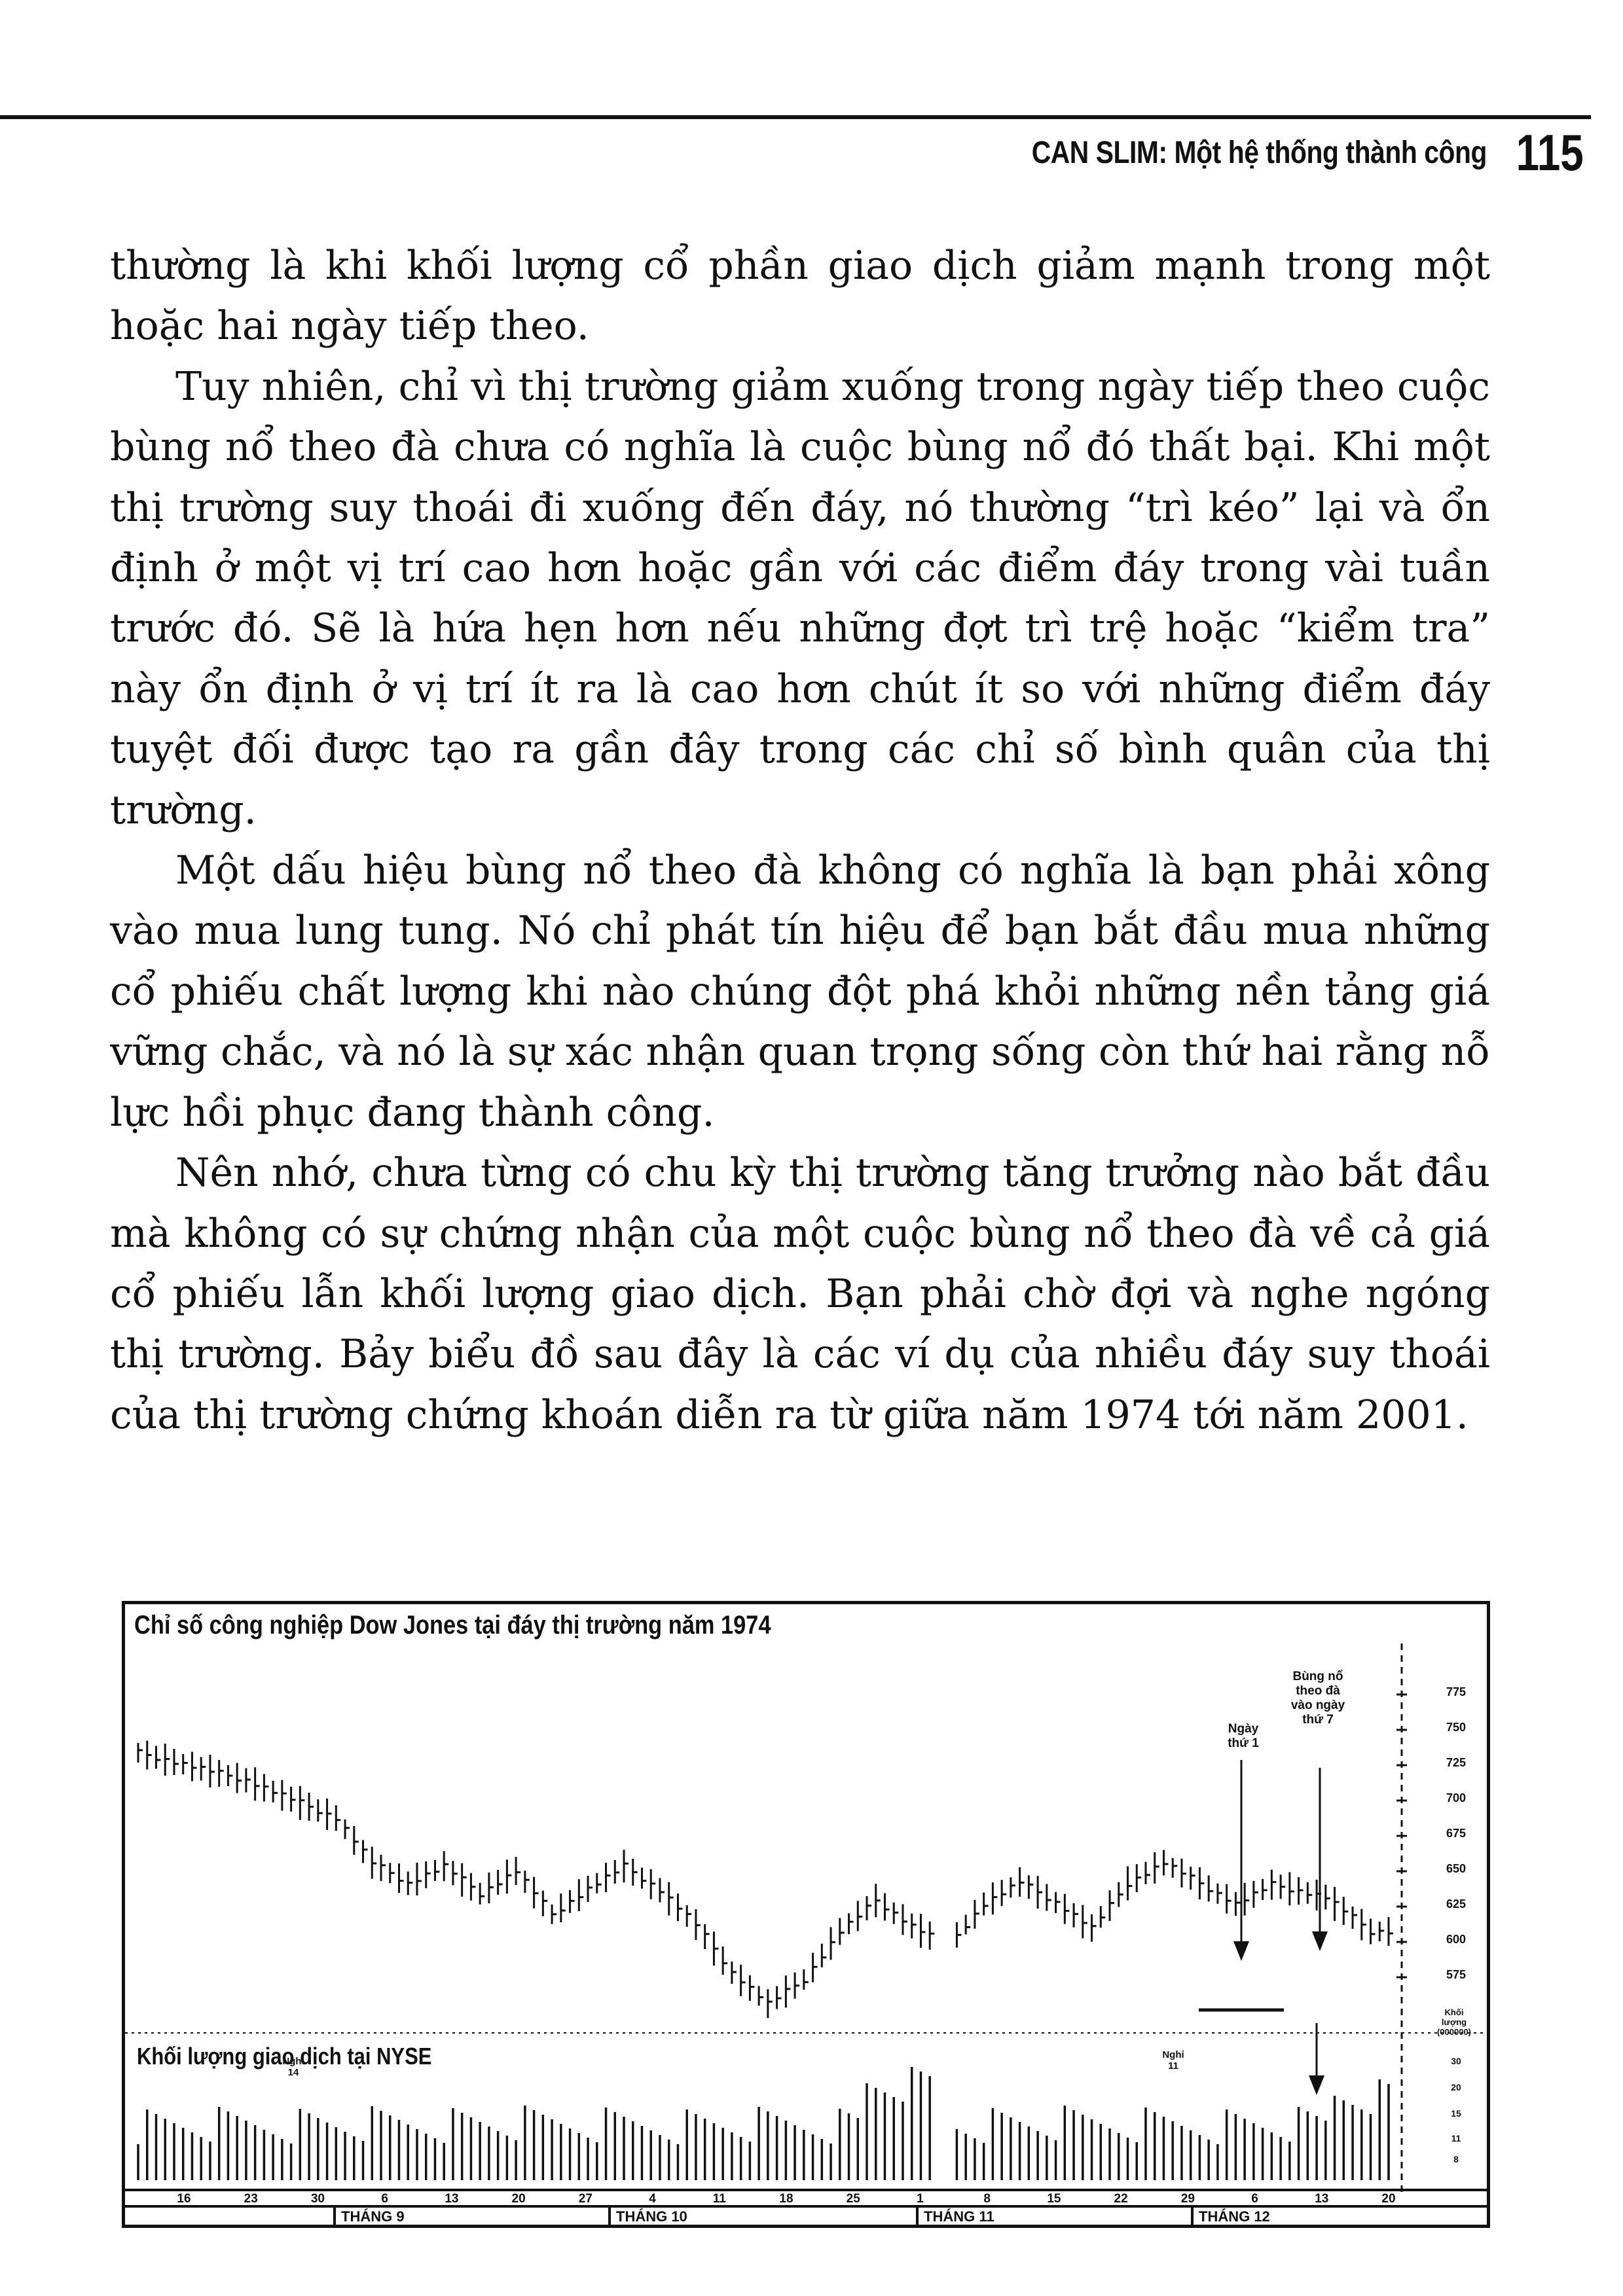 The image size is (1623, 2296). Describe the element at coordinates (720, 2199) in the screenshot. I see `date-tick-label: 11` at that location.